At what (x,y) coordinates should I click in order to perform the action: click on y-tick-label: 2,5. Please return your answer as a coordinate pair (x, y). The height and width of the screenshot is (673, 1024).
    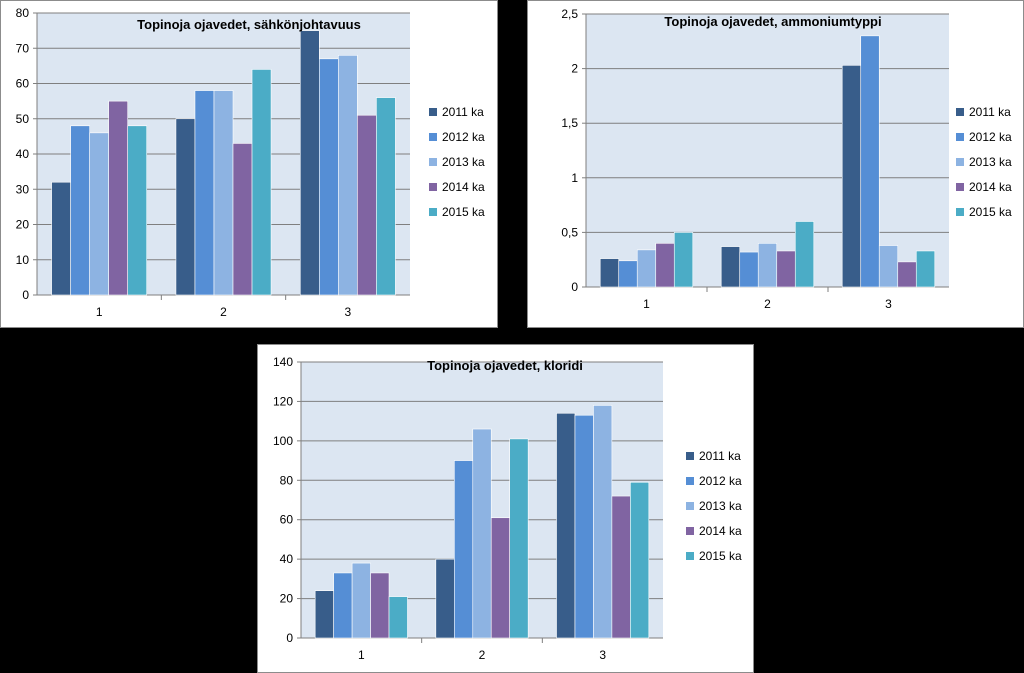
    Looking at the image, I should click on (569, 14).